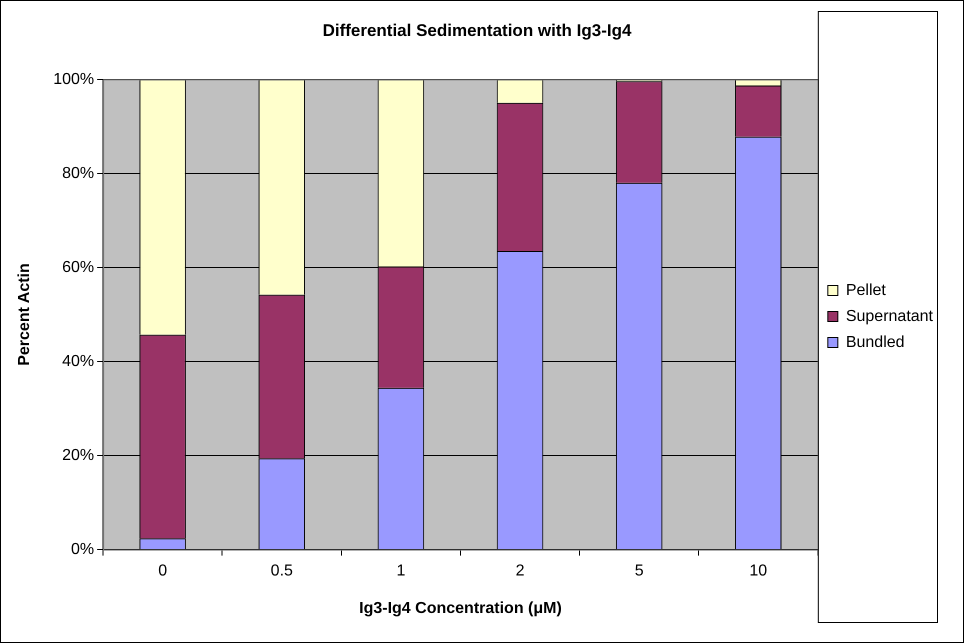  Describe the element at coordinates (82, 549) in the screenshot. I see `y-tick-label: 0%` at that location.